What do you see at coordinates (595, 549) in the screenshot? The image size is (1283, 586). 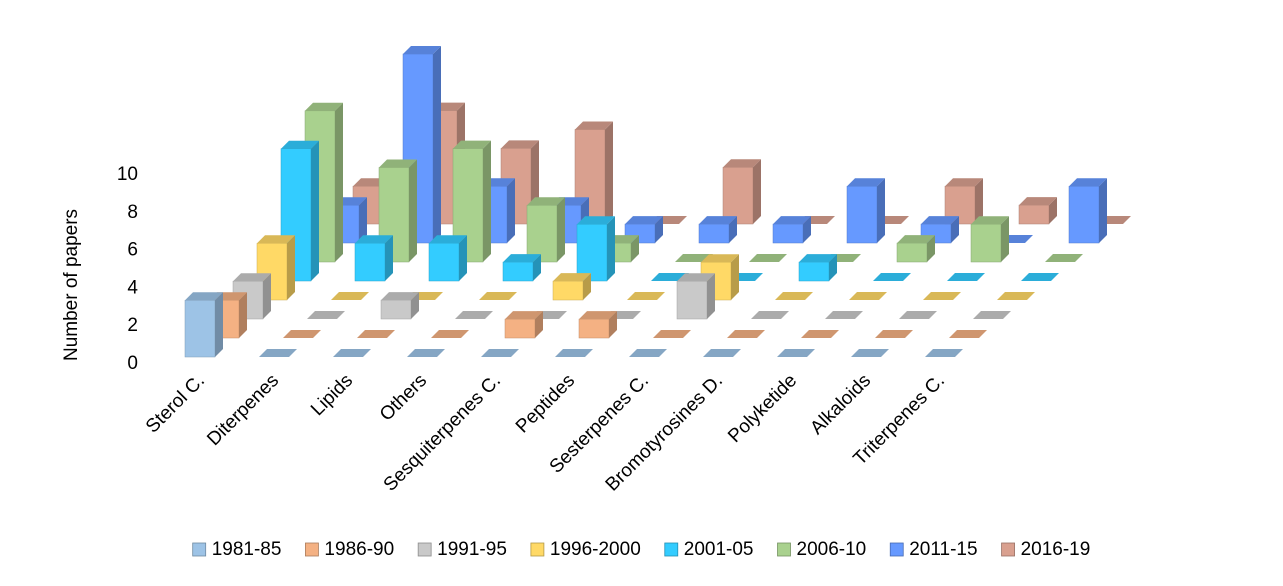 I see `legend-label: 1996-2000` at bounding box center [595, 549].